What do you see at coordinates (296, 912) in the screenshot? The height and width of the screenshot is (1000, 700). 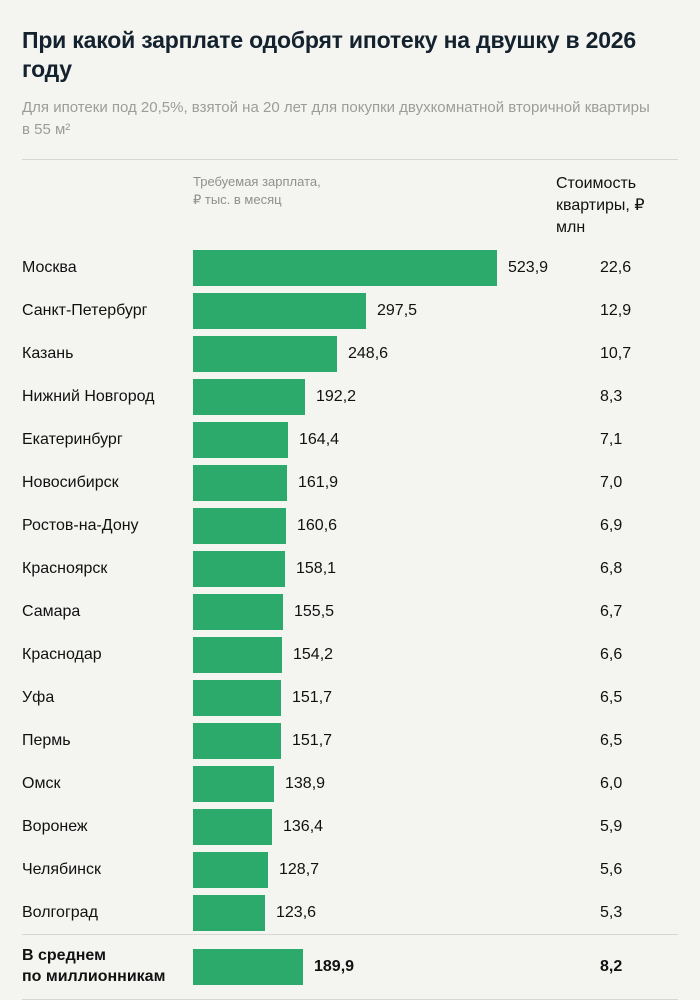 I see `salary-value: 123,6` at bounding box center [296, 912].